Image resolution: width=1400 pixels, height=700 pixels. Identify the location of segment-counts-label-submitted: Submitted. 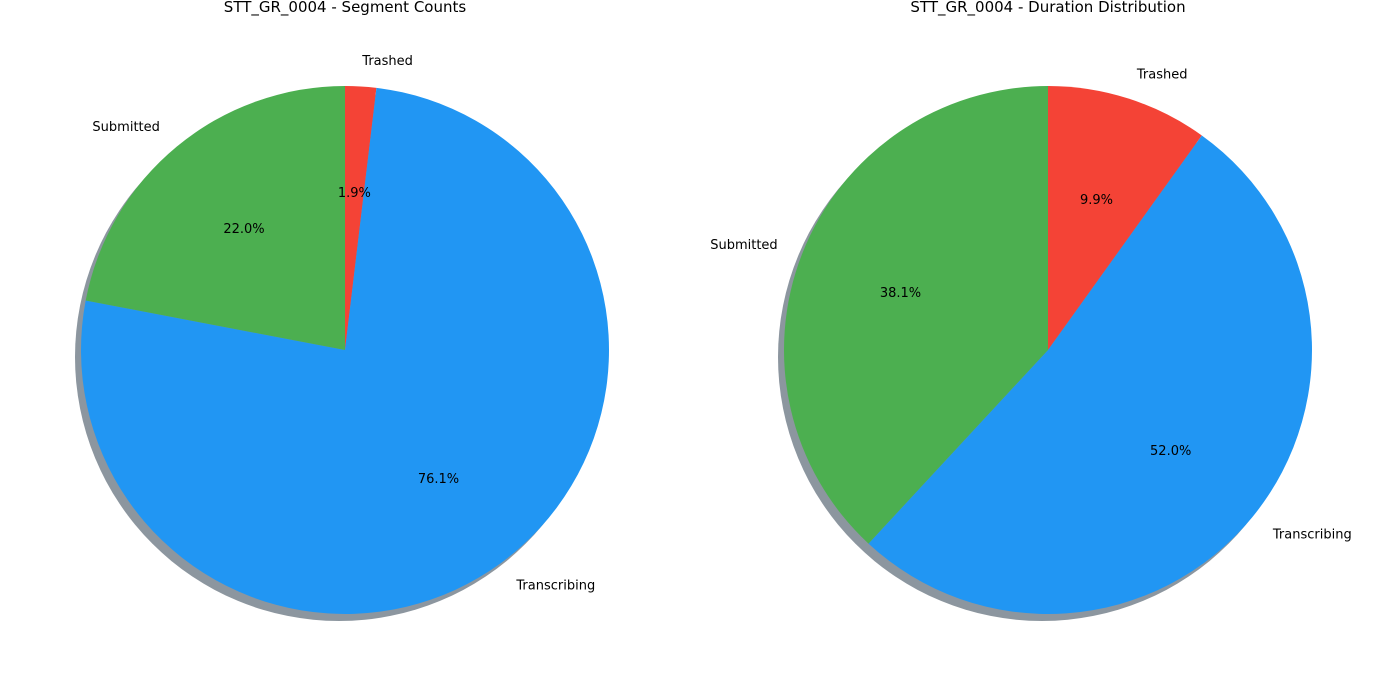
(125, 127).